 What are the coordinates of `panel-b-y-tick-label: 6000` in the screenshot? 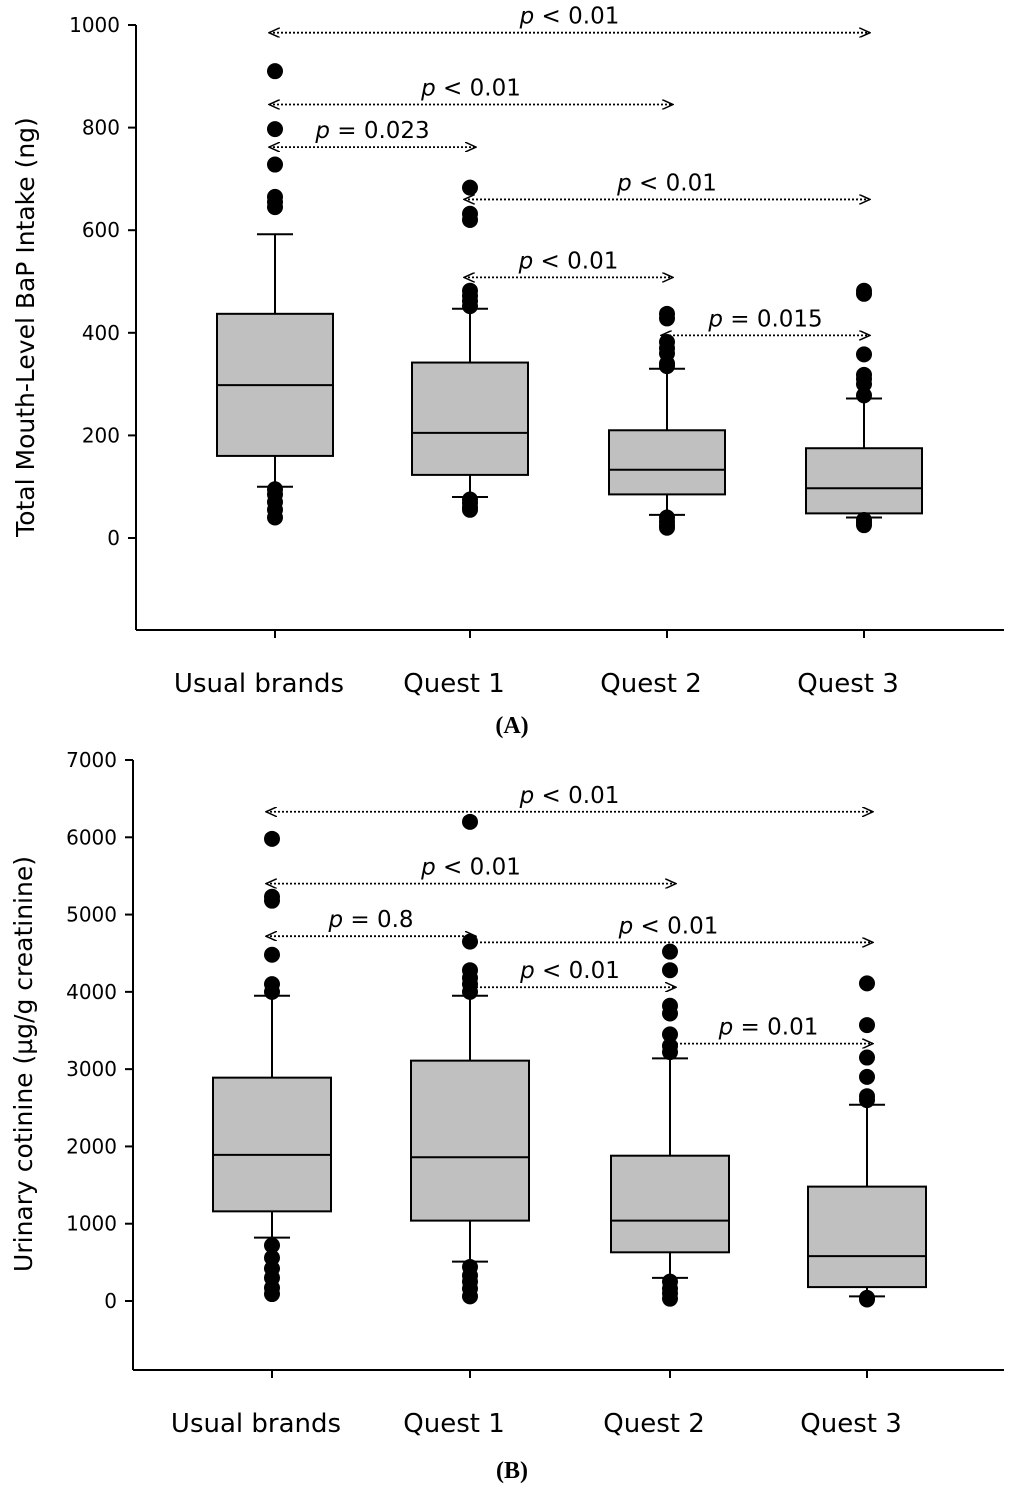 It's located at (91, 837).